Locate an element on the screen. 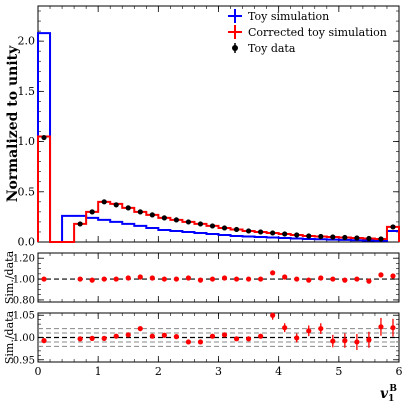 This screenshot has width=407, height=404. zoom-ratio-panel-ytick-label: 1.05 is located at coordinates (24, 316).